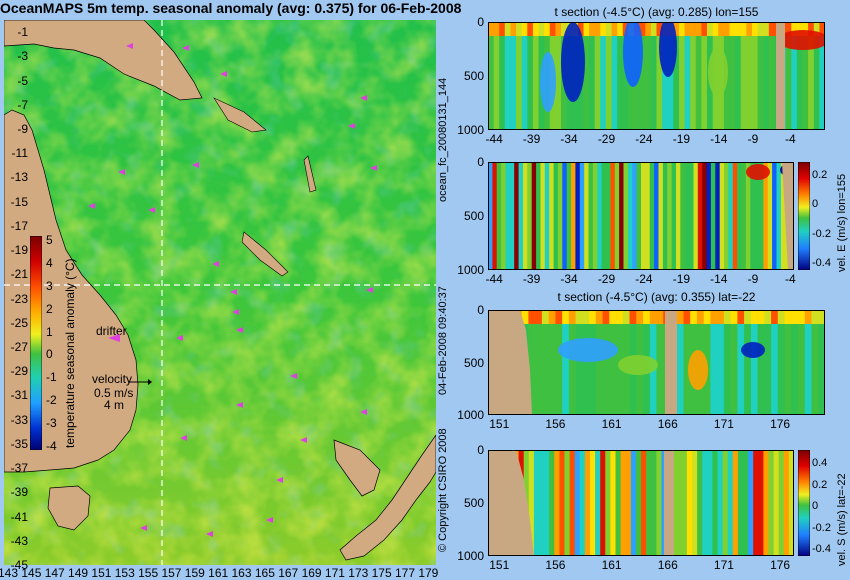 The height and width of the screenshot is (580, 850). I want to click on map-x-tick-label: 147, so click(54, 573).